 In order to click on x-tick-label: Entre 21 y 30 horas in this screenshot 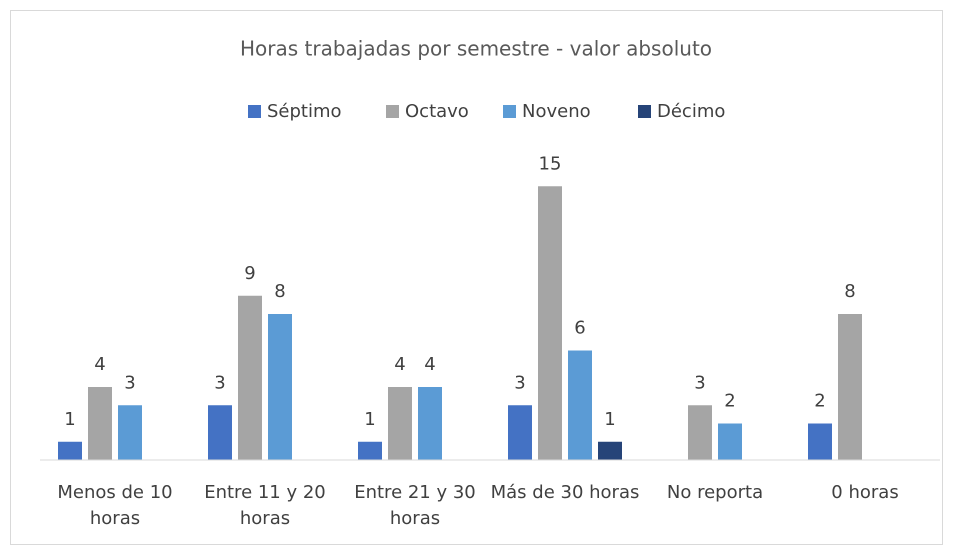, I will do `click(415, 505)`.